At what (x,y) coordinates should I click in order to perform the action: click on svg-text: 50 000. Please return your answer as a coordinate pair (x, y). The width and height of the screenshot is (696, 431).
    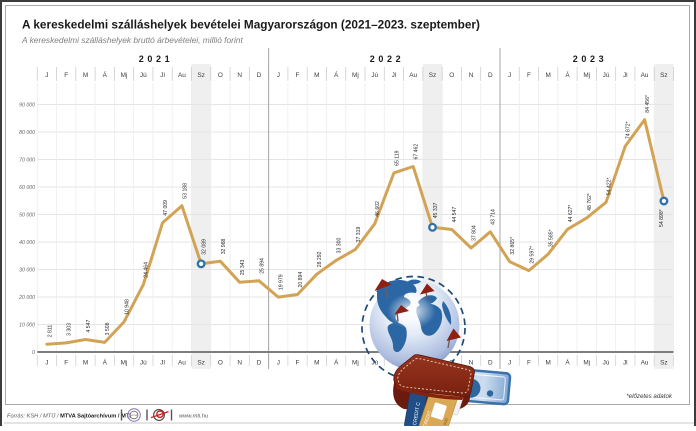
    Looking at the image, I should click on (27, 215).